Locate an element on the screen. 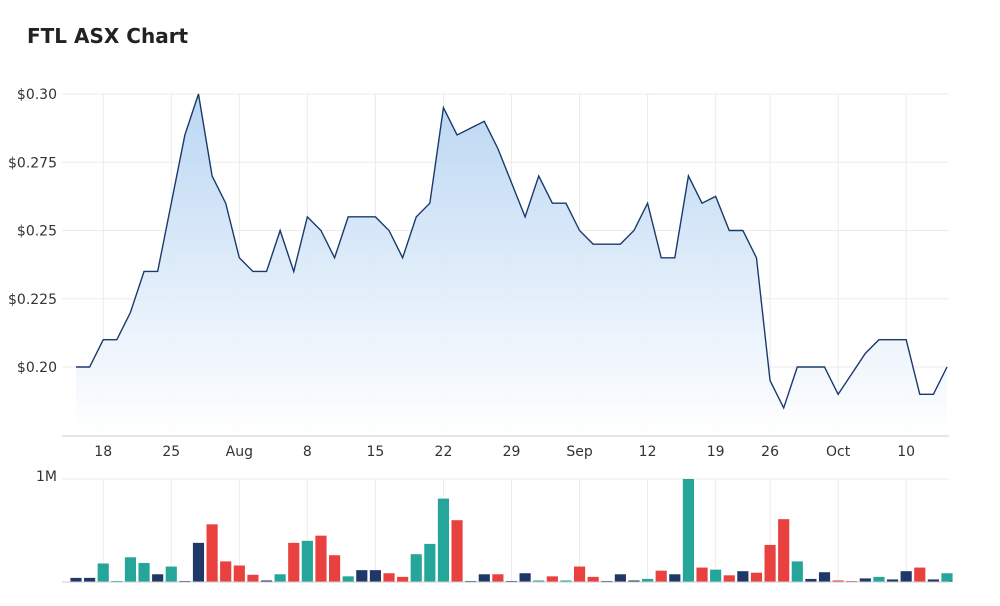 The image size is (1000, 606). price-x-tick-label: 10 is located at coordinates (906, 452).